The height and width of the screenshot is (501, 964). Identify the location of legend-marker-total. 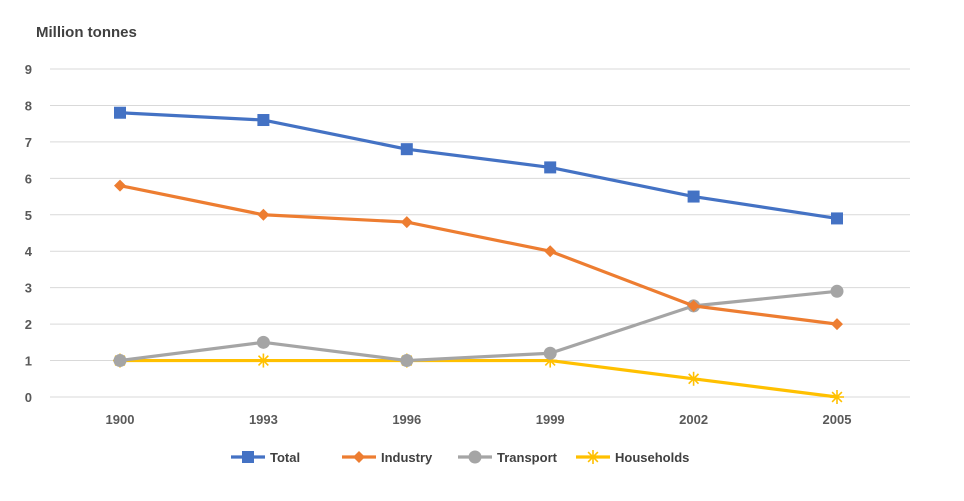
(248, 457).